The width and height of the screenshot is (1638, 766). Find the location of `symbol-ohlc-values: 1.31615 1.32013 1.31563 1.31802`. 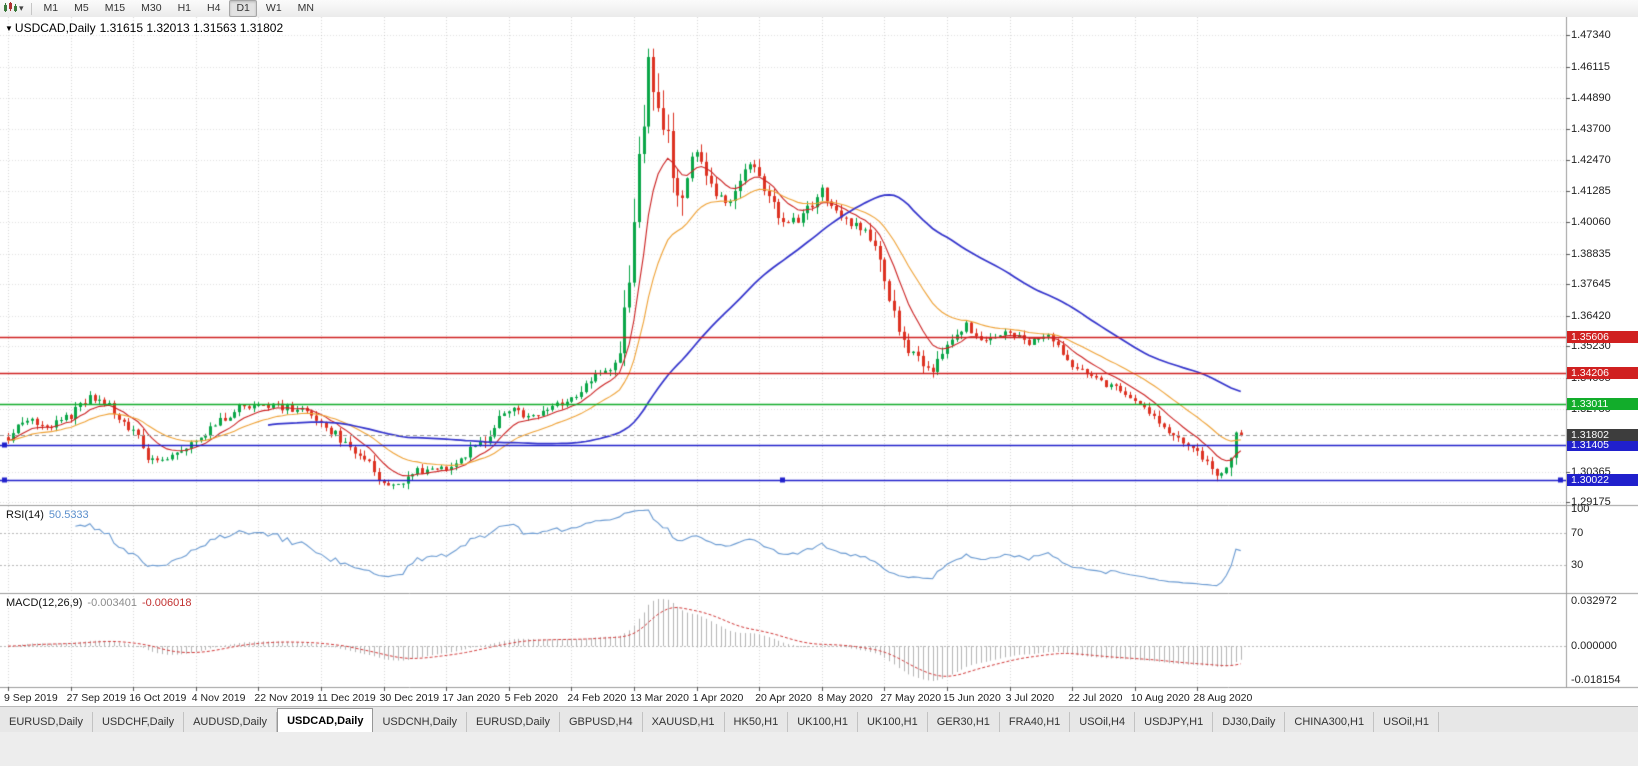

symbol-ohlc-values: 1.31615 1.32013 1.31563 1.31802 is located at coordinates (191, 28).